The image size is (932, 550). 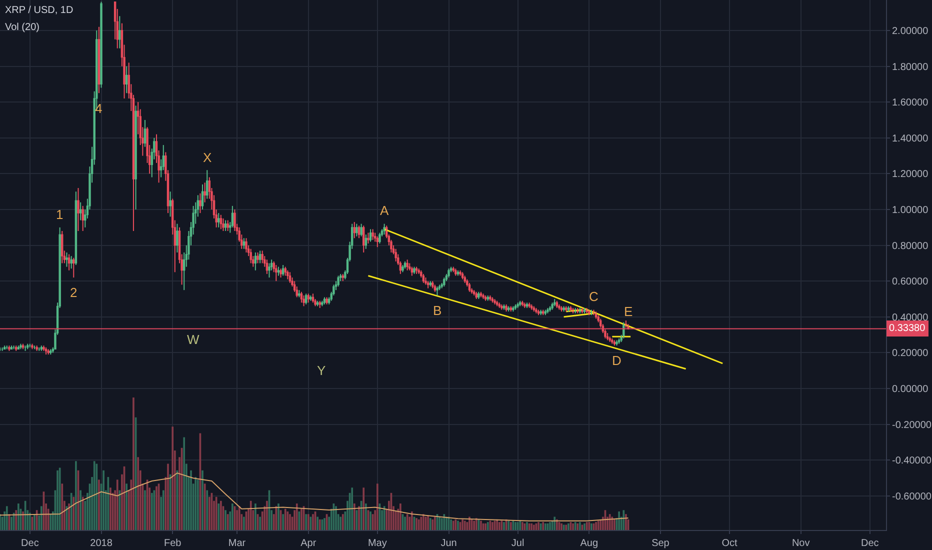 I want to click on annotation: X, so click(x=207, y=157).